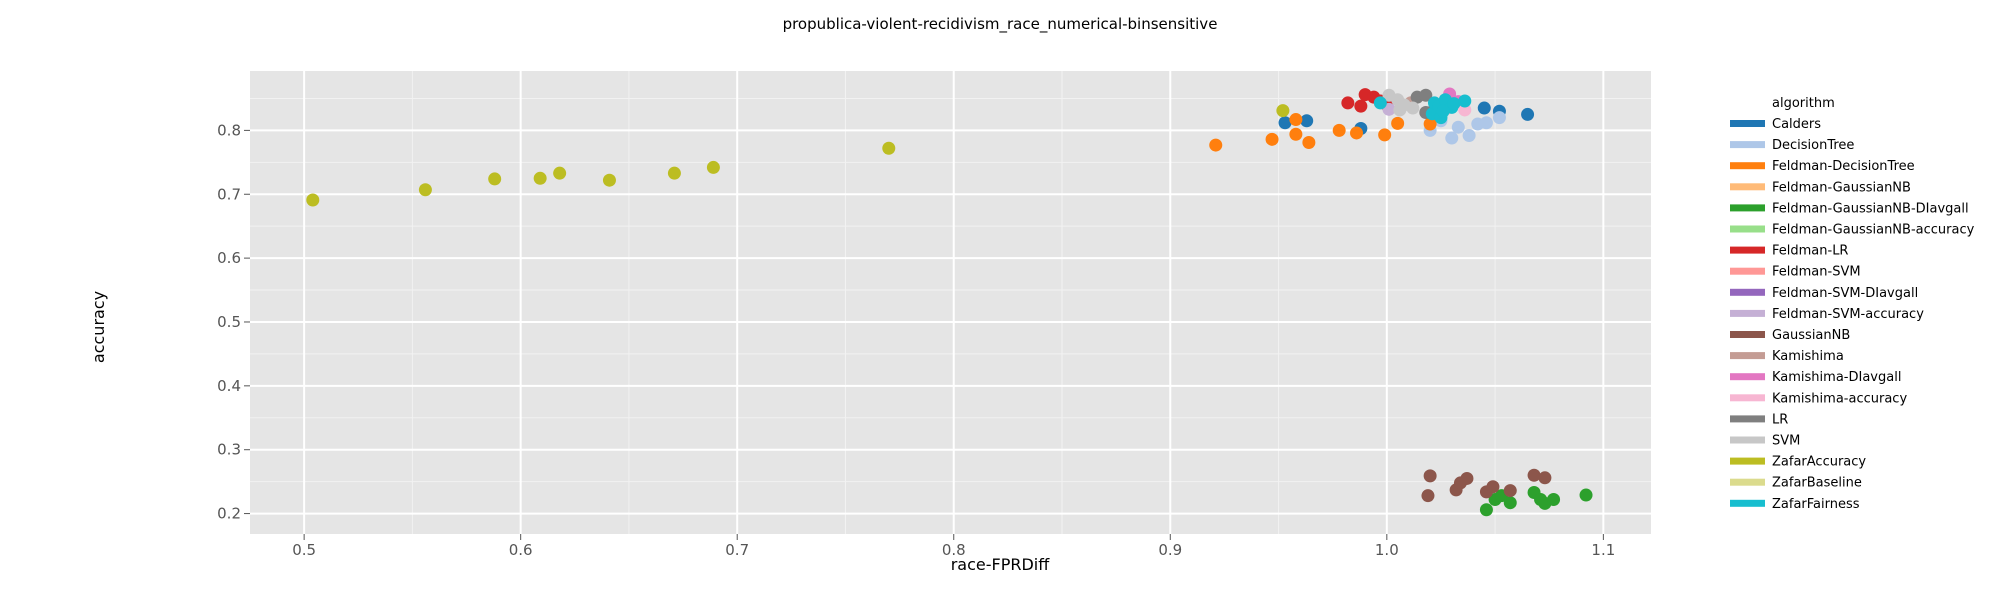 This screenshot has height=600, width=2000. What do you see at coordinates (229, 322) in the screenshot?
I see `y-tick-label: 0.5` at bounding box center [229, 322].